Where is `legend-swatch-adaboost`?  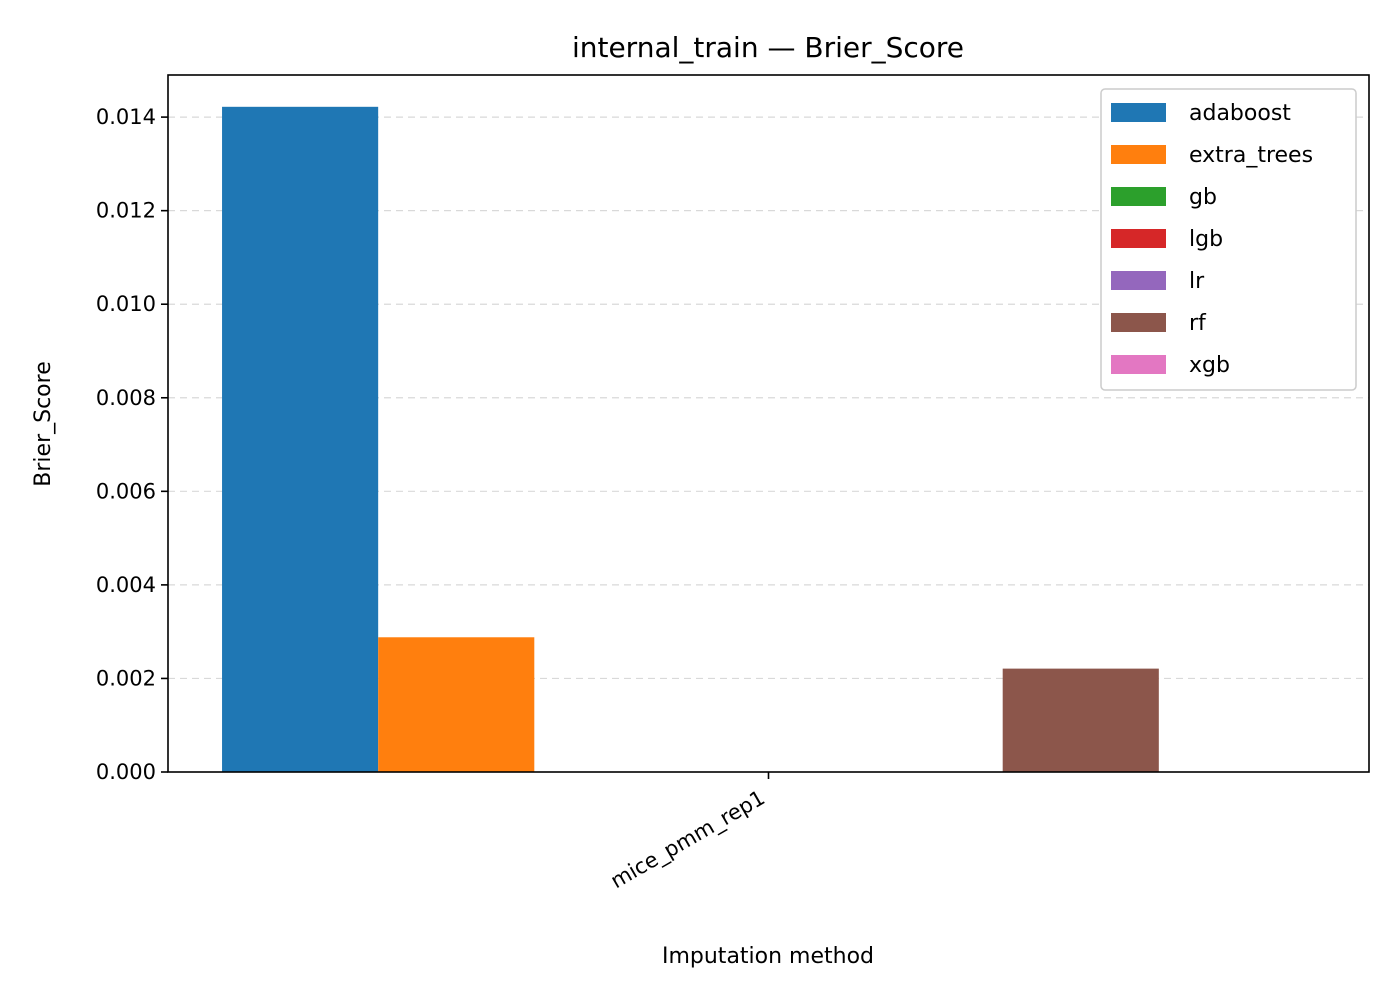 legend-swatch-adaboost is located at coordinates (1138, 112).